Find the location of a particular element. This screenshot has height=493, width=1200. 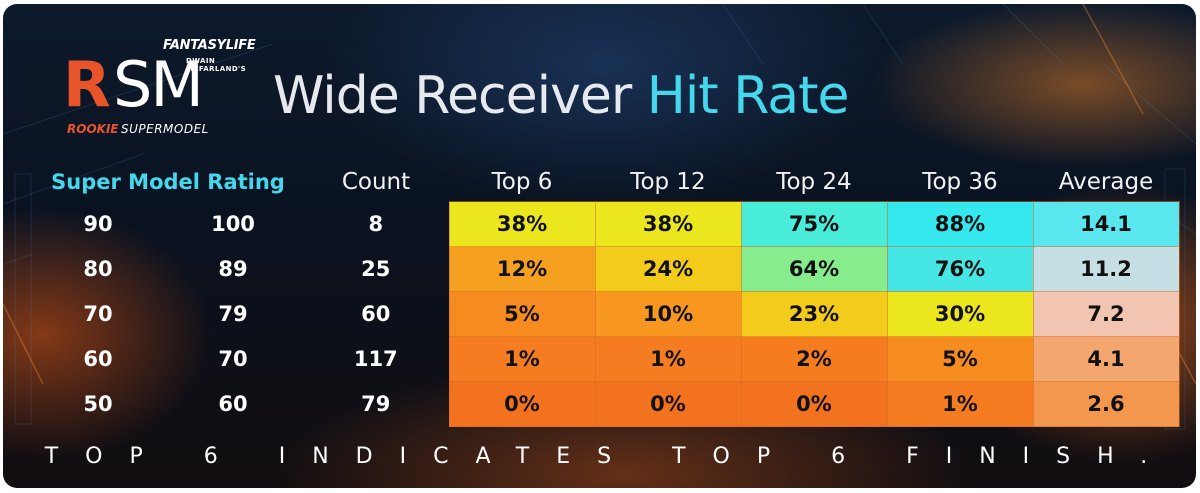

cell-count: 117 is located at coordinates (375, 359).